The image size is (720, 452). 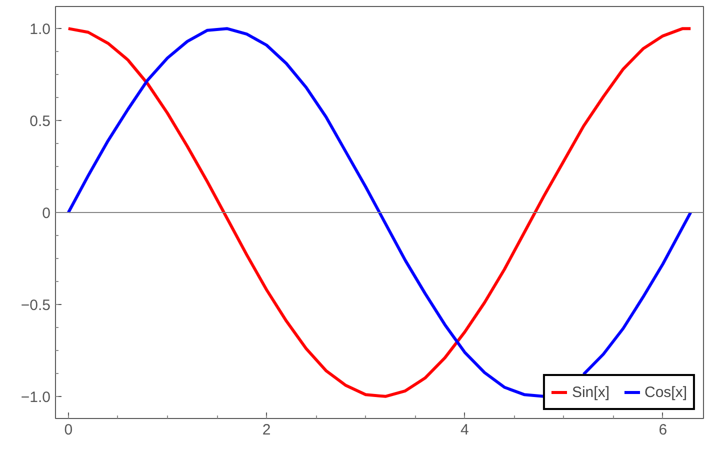 I want to click on y-tick-label: −1.0, so click(x=35, y=397).